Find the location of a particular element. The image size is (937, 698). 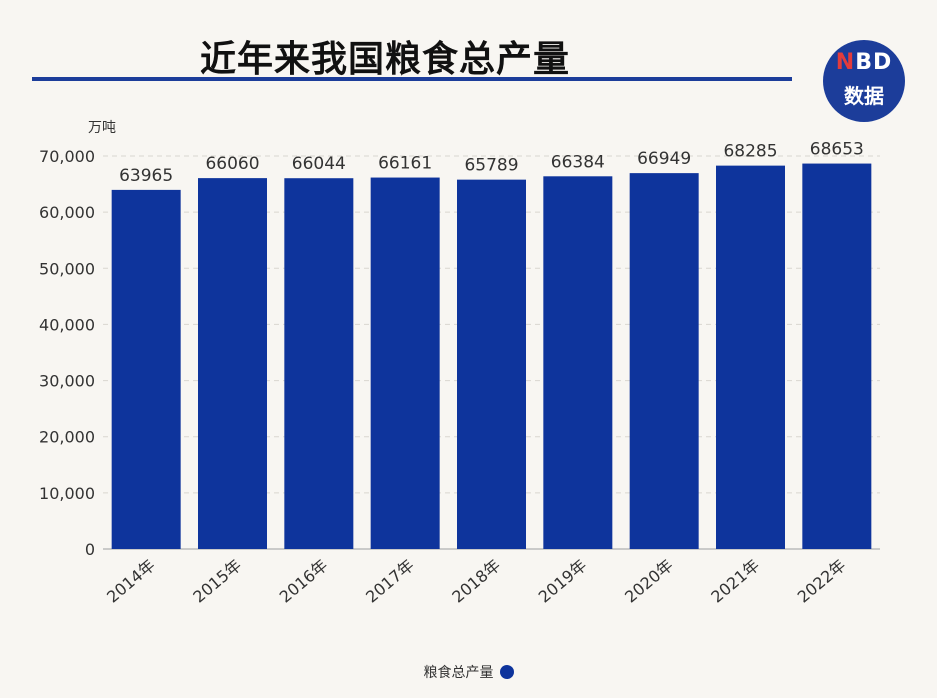

y-tick-label: 0 is located at coordinates (90, 549).